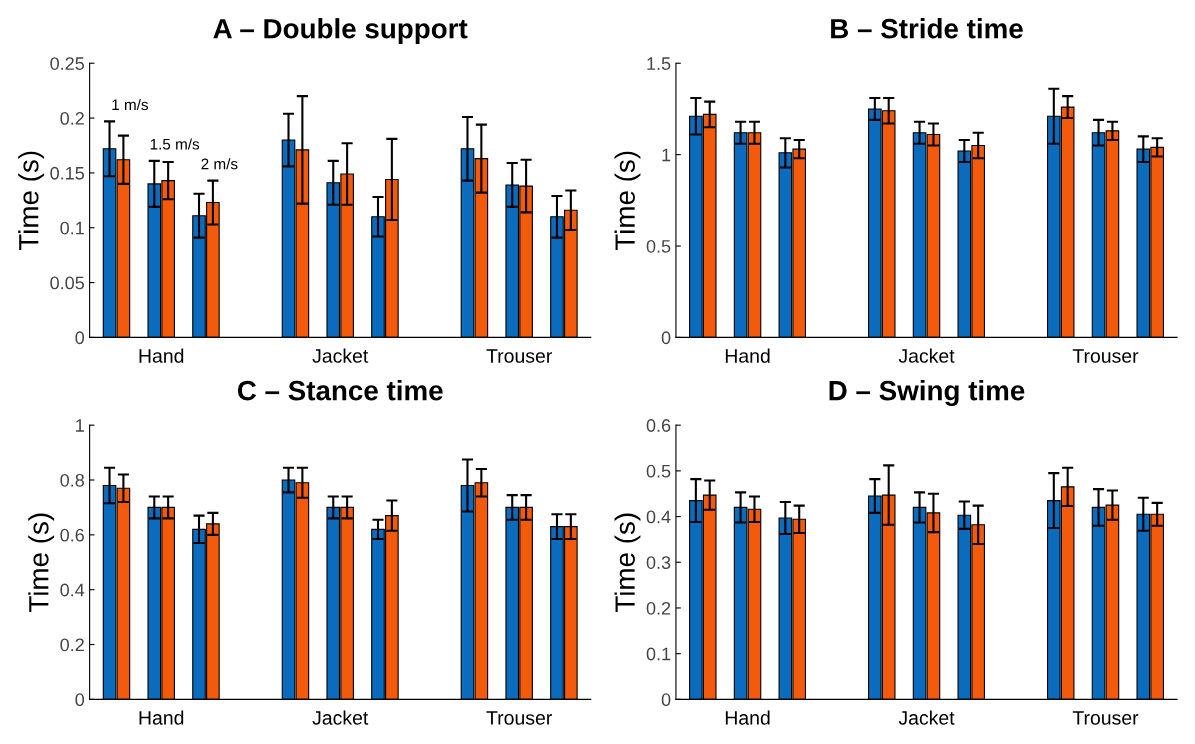 Image resolution: width=1195 pixels, height=744 pixels. Describe the element at coordinates (72, 480) in the screenshot. I see `y-tick-label: 0.8` at that location.